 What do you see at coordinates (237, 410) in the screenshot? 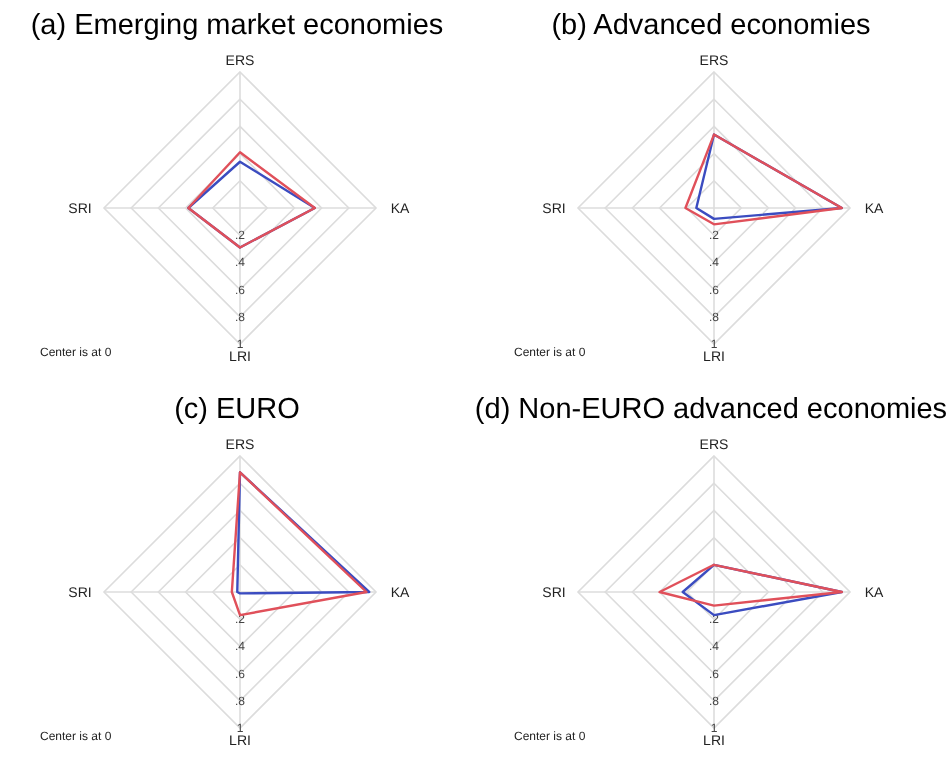
I see `chart-title: (c) EURO` at bounding box center [237, 410].